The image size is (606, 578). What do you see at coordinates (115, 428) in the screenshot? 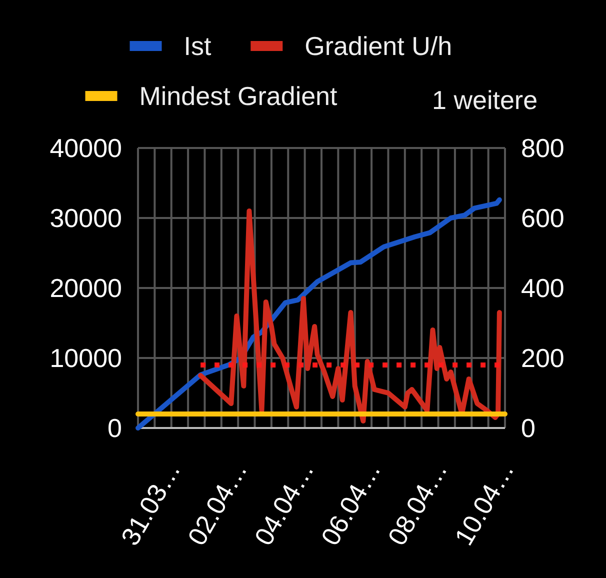
I see `y-tick-label: 0` at bounding box center [115, 428].